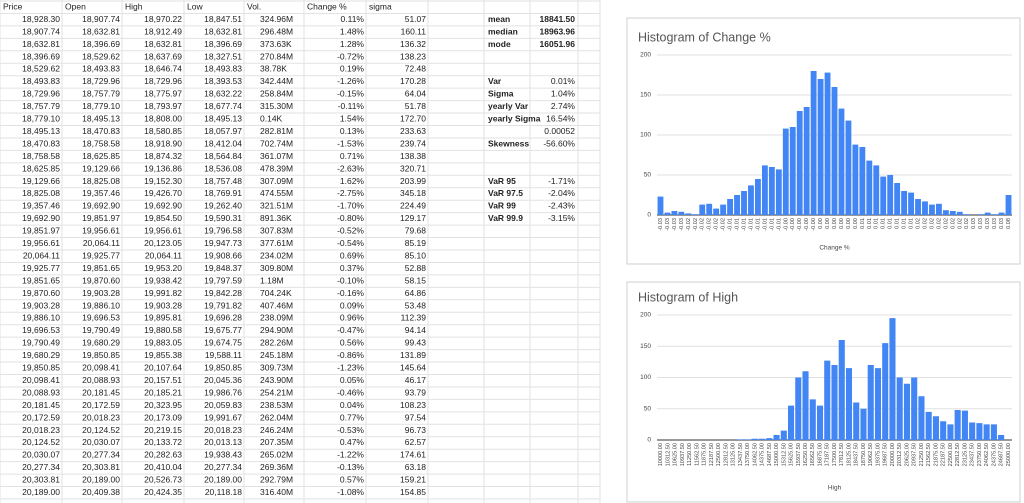  Describe the element at coordinates (648, 175) in the screenshot. I see `y-tick-label: 50` at that location.